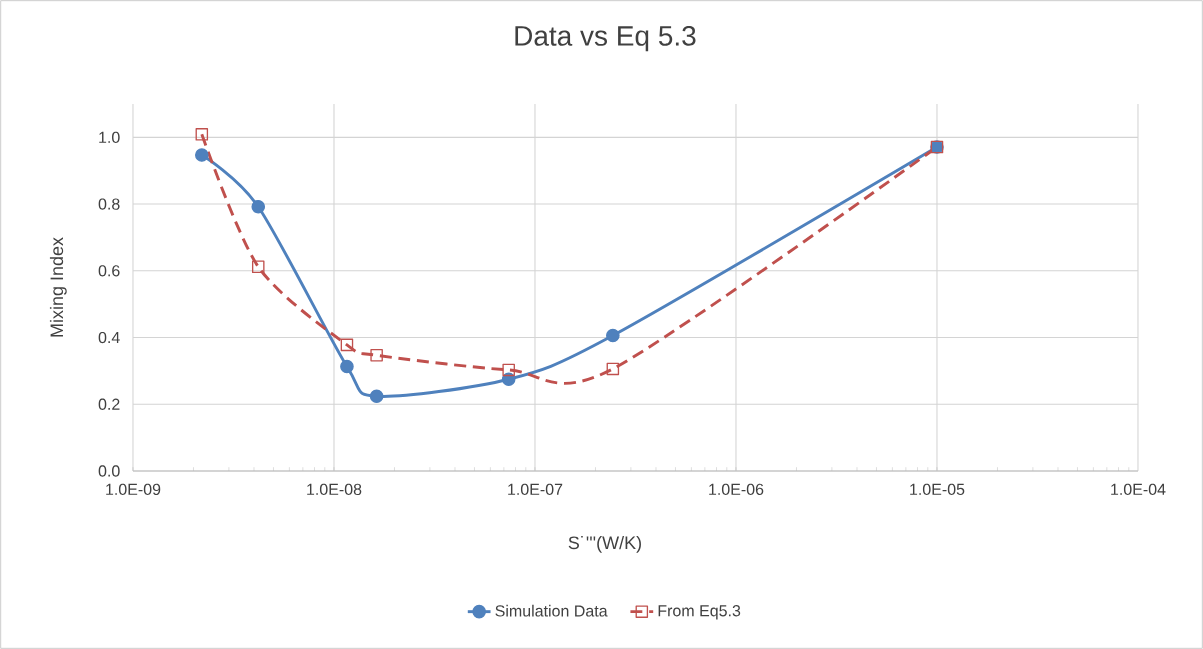 This screenshot has height=649, width=1203. What do you see at coordinates (133, 489) in the screenshot?
I see `x-tick-label: 1.0E-09` at bounding box center [133, 489].